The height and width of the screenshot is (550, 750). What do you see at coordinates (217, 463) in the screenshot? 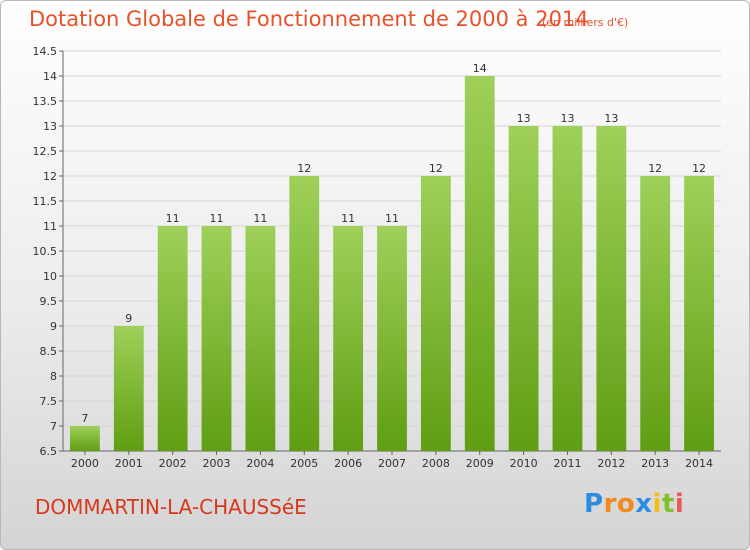
I see `x-tick-label-2003: 2003` at bounding box center [217, 463].